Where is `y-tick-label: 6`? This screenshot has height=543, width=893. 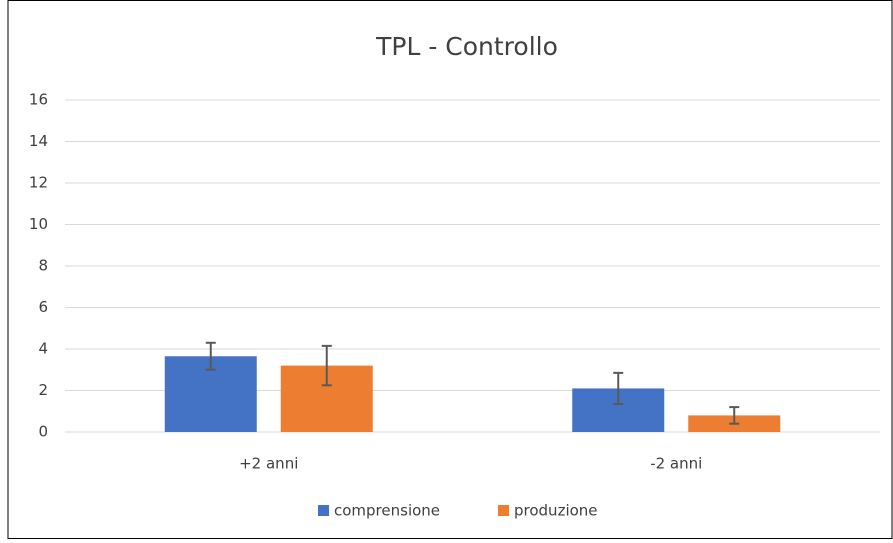 y-tick-label: 6 is located at coordinates (43, 307).